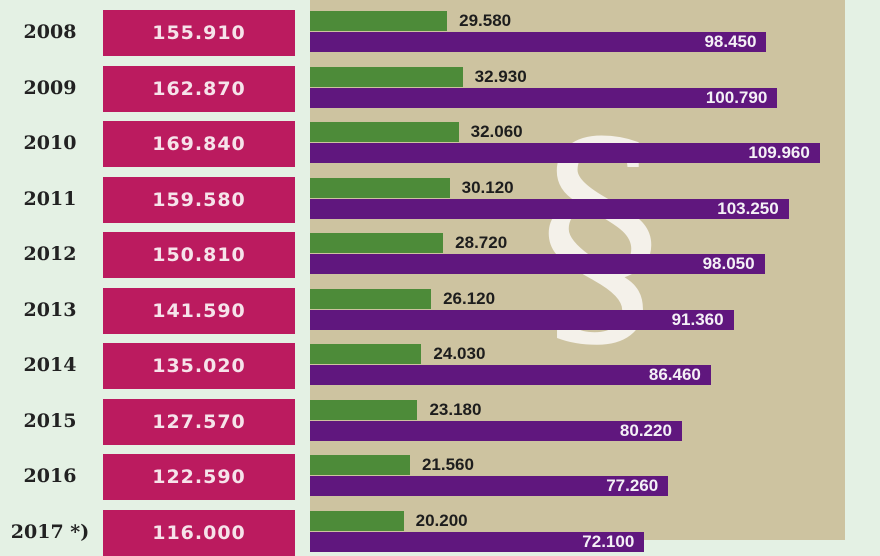  I want to click on data-label: 80.220, so click(645, 430).